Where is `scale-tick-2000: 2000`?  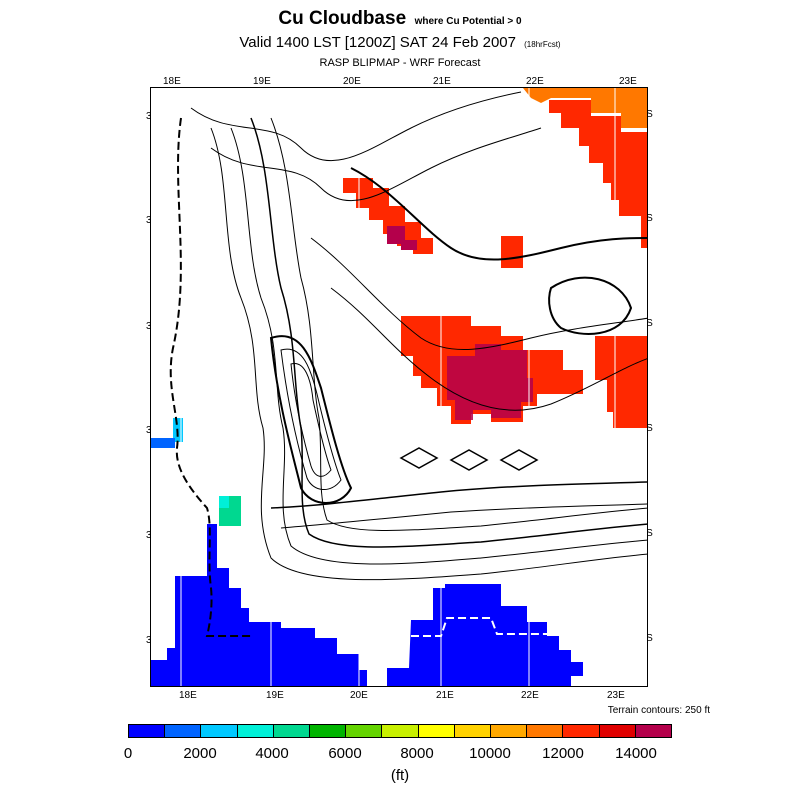 scale-tick-2000: 2000 is located at coordinates (200, 753).